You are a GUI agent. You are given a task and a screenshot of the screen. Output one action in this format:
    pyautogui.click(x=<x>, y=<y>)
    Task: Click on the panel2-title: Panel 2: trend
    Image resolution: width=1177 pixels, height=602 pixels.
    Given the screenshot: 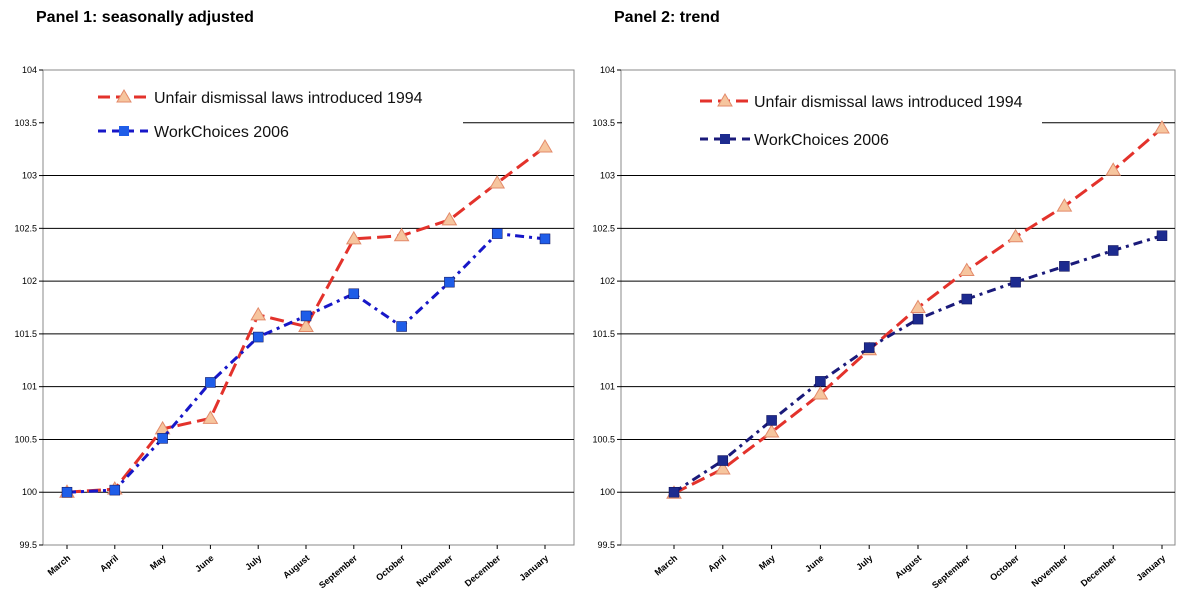 What is the action you would take?
    pyautogui.click(x=667, y=17)
    